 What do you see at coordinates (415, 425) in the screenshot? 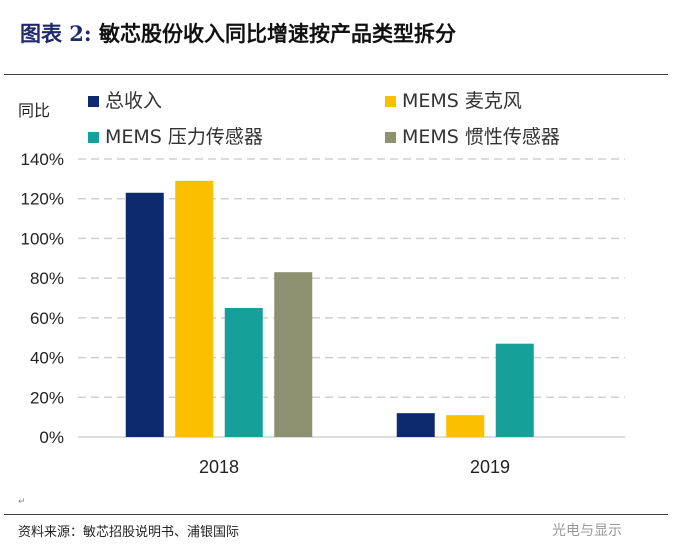
I see `bar-1-2019` at bounding box center [415, 425].